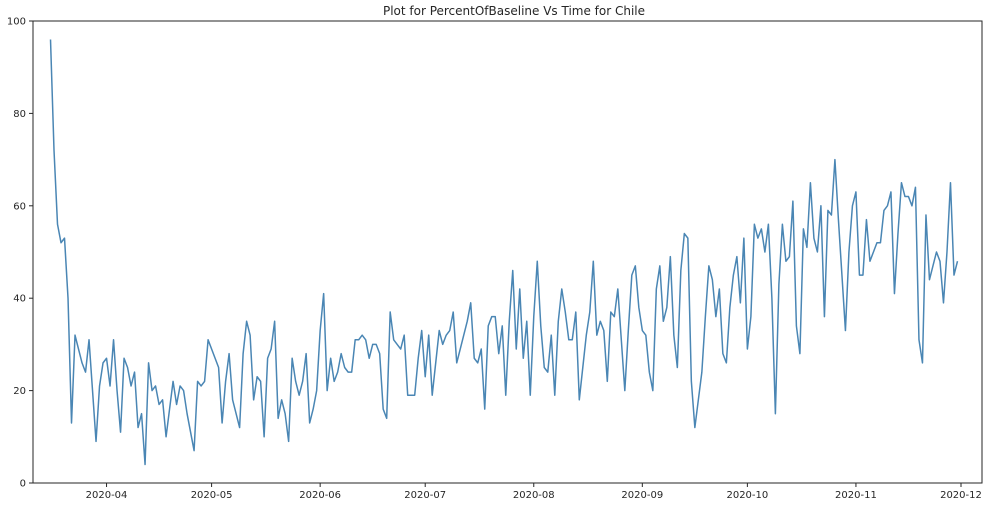 The height and width of the screenshot is (507, 989). I want to click on x-tick-label: 2020-07, so click(425, 495).